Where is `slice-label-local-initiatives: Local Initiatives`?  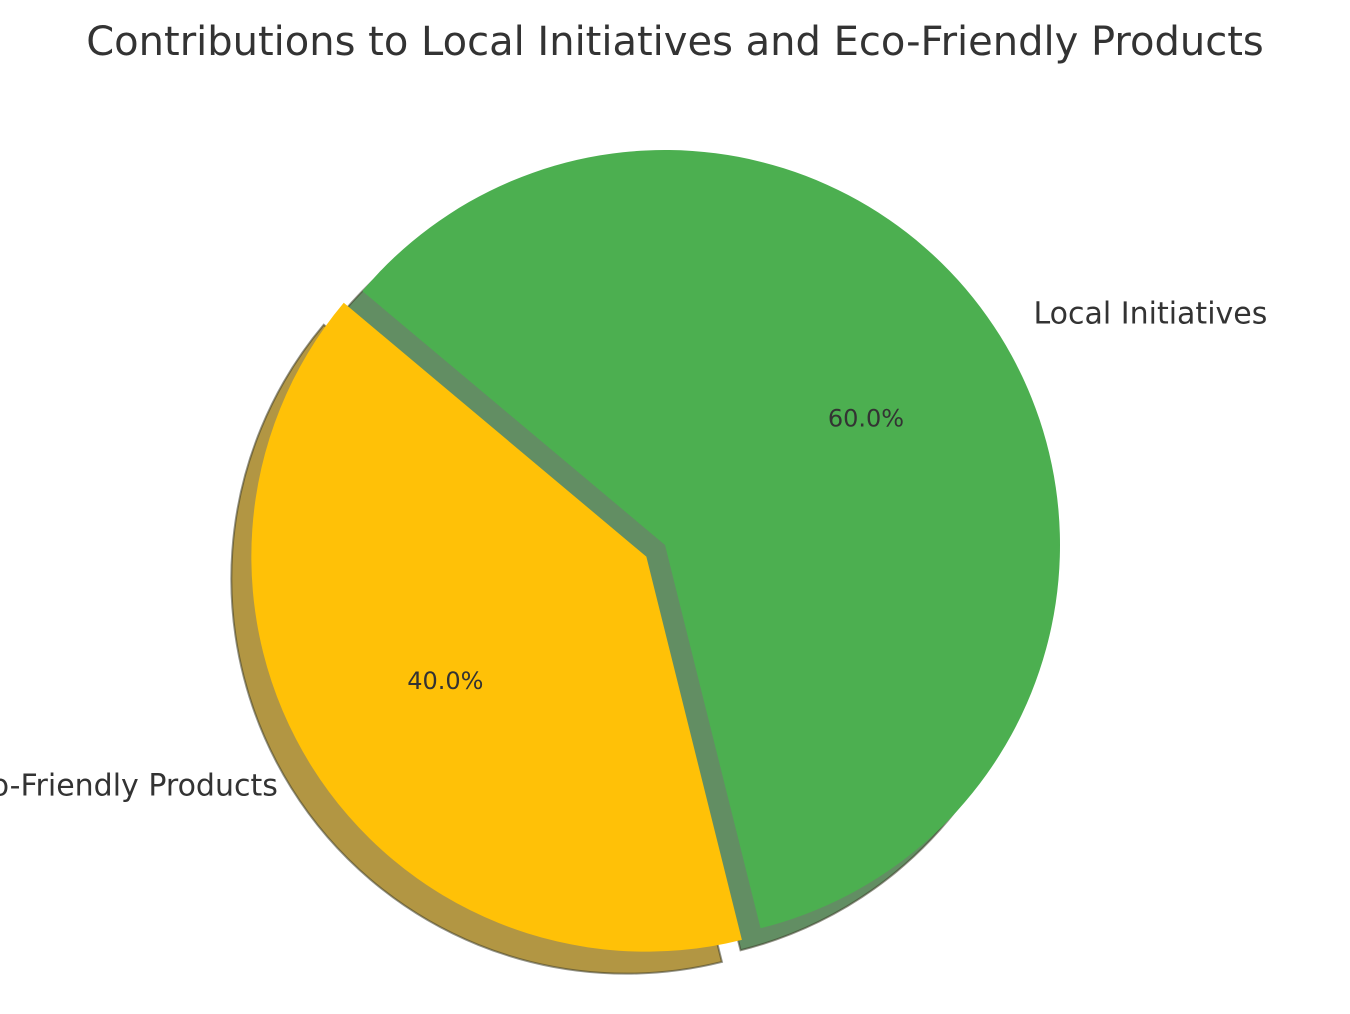 slice-label-local-initiatives: Local Initiatives is located at coordinates (1150, 313).